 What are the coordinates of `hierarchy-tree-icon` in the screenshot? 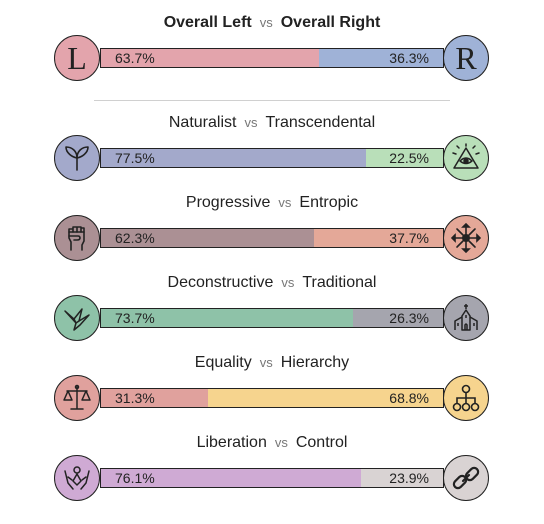 It's located at (466, 398).